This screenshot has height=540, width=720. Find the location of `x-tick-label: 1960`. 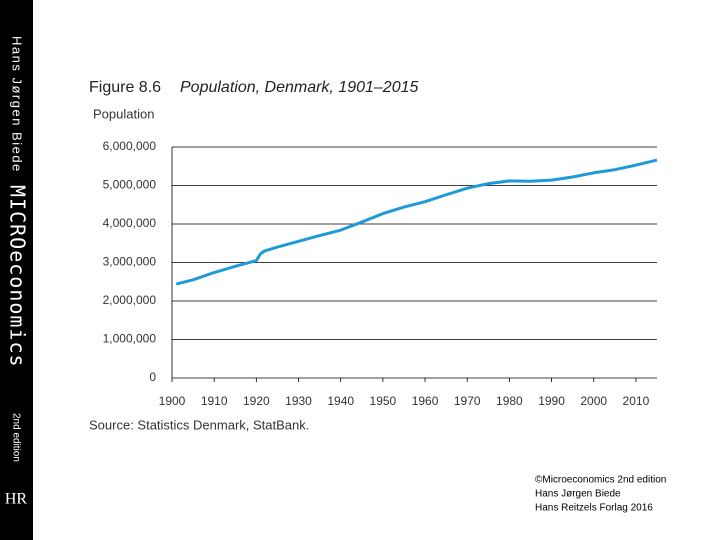

x-tick-label: 1960 is located at coordinates (425, 401).